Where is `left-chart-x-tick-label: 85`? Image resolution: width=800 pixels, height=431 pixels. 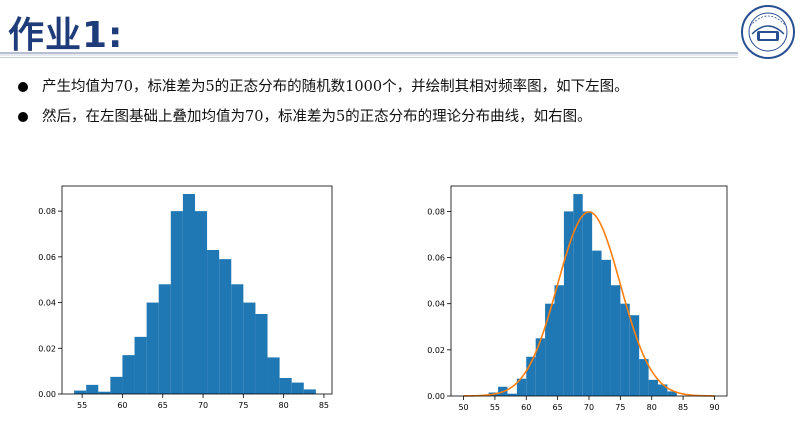 left-chart-x-tick-label: 85 is located at coordinates (324, 405).